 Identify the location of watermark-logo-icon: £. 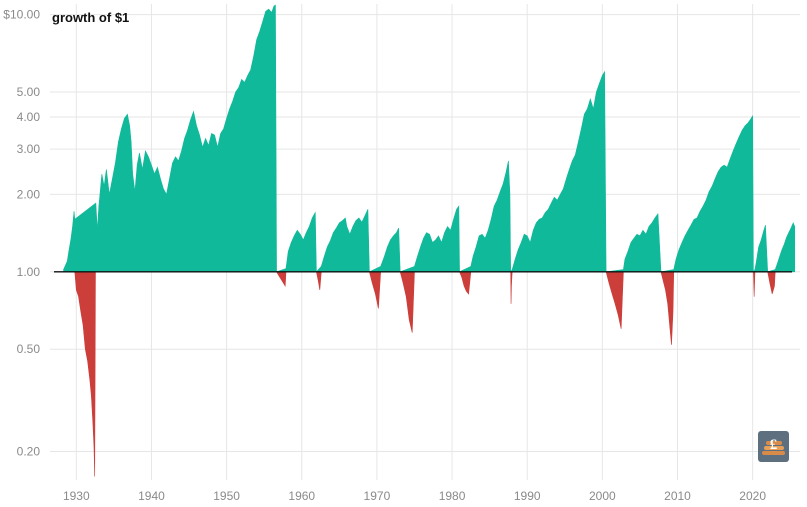
(773, 446).